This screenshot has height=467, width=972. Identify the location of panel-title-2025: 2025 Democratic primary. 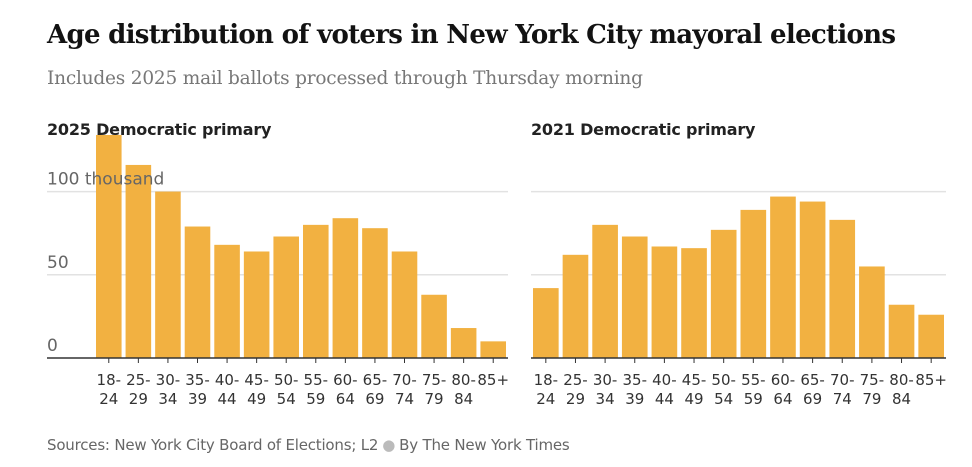
(159, 129).